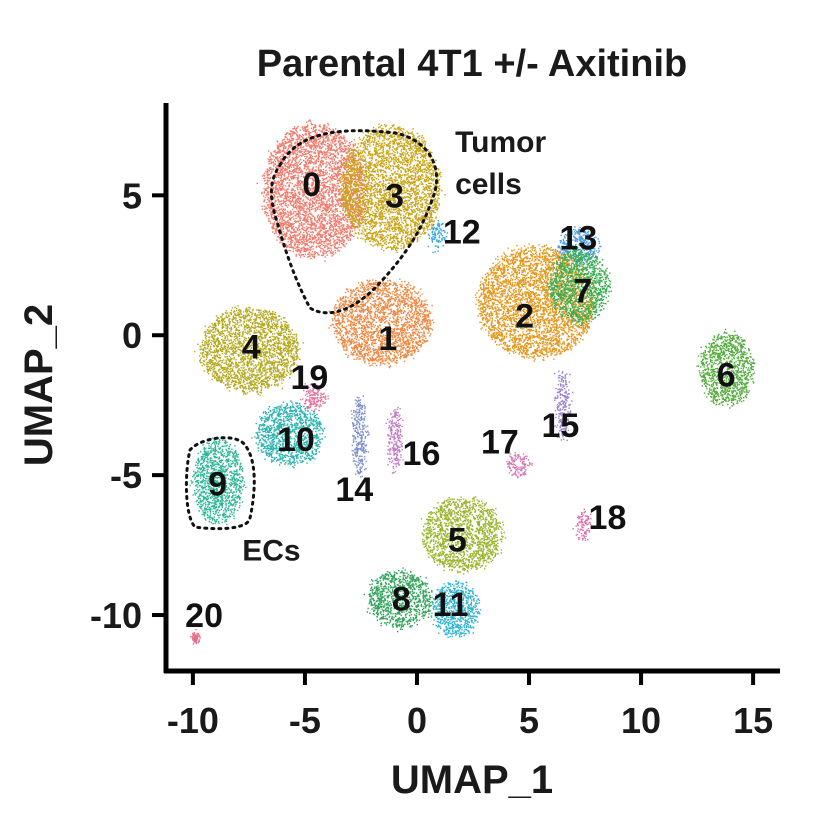 The height and width of the screenshot is (819, 822). Describe the element at coordinates (472, 64) in the screenshot. I see `chart-title: Parental 4T1 +/- Axitinib` at that location.